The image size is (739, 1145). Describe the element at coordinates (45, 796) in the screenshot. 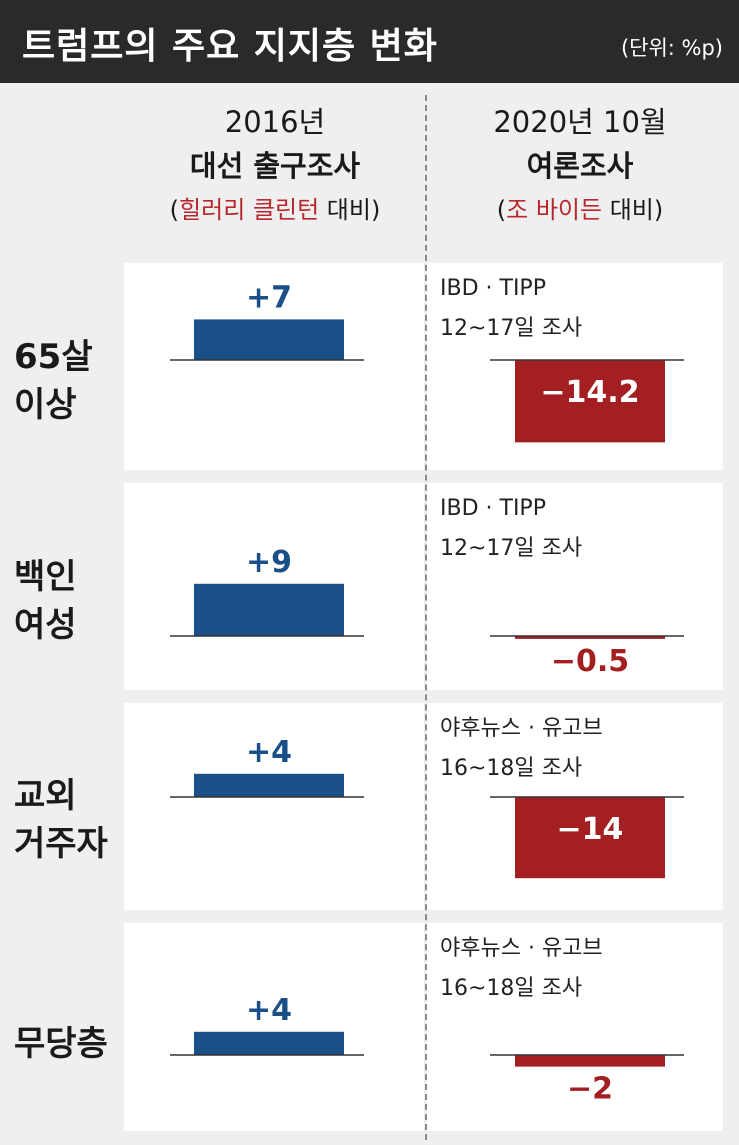

I see `row-label-3-line1: 교외` at that location.